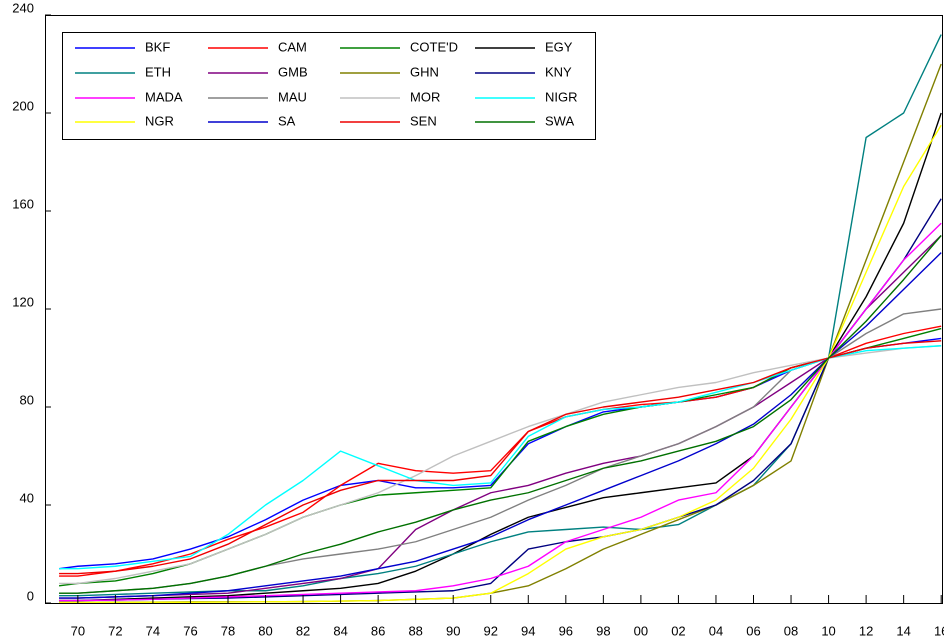 The image size is (944, 642). I want to click on legend-label: GMB, so click(293, 71).